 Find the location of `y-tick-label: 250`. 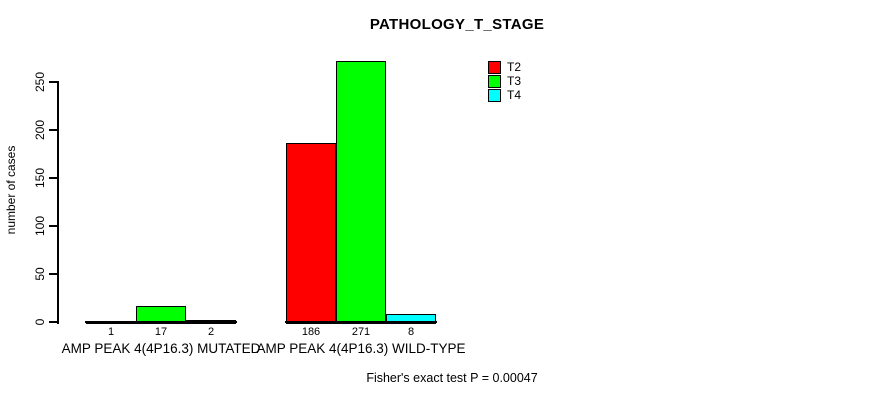

y-tick-label: 250 is located at coordinates (40, 81).